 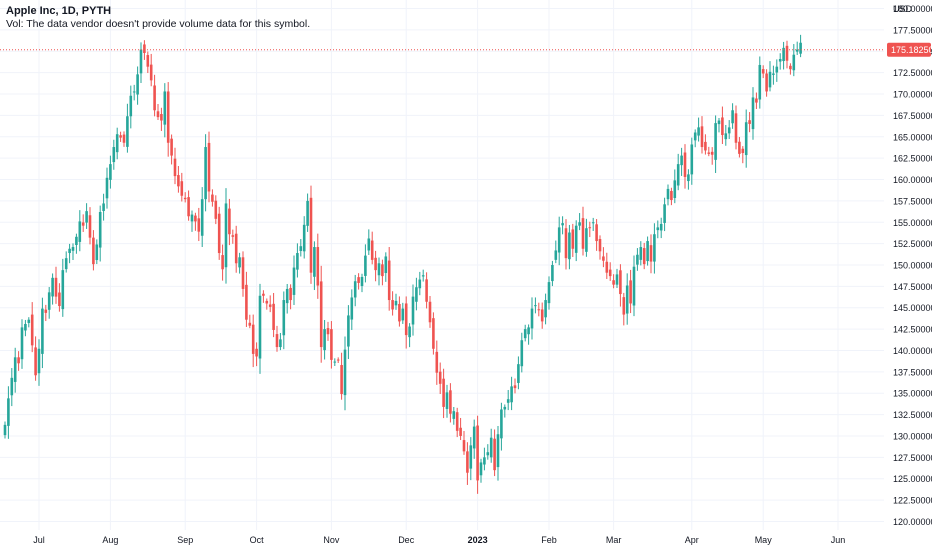 I want to click on price-axis-label: 155.00000, so click(x=912, y=223).